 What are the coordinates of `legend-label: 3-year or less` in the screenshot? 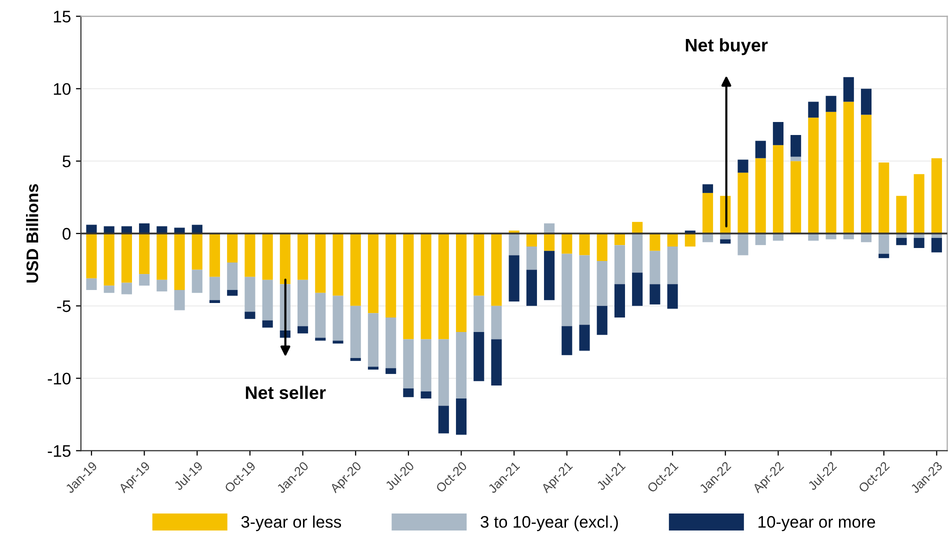 It's located at (291, 524).